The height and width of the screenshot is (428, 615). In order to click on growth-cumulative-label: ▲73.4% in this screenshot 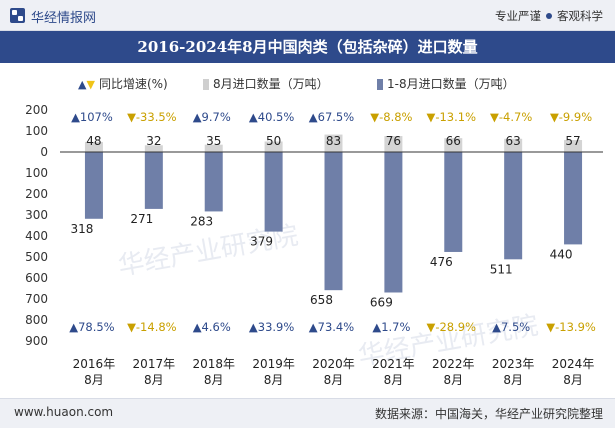, I will do `click(331, 327)`.